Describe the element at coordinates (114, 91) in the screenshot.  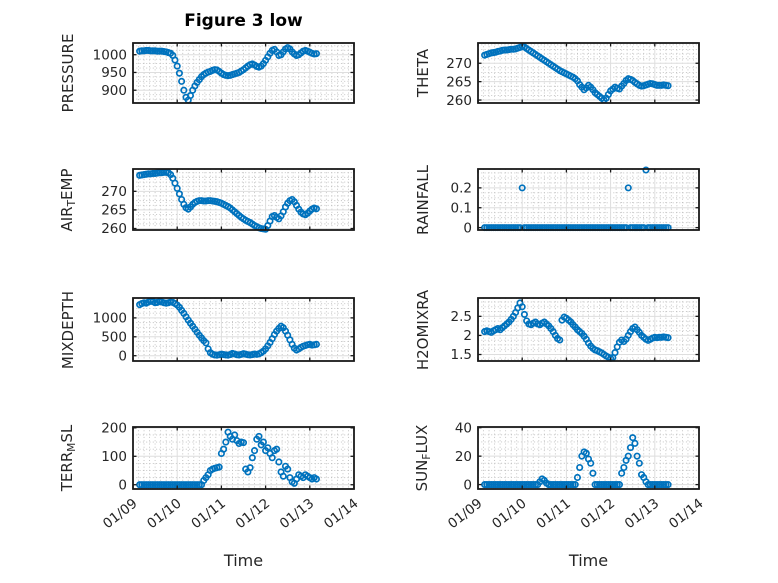
I see `svg-text: 900` at that location.